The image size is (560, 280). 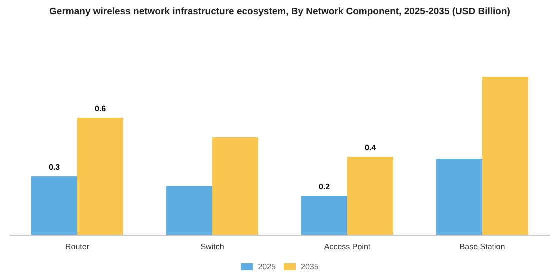 What do you see at coordinates (280, 12) in the screenshot?
I see `chart-title: Germany wireless network infrastructure ecosystem, By Network Component, 2025-2035 (USD Billion)` at bounding box center [280, 12].